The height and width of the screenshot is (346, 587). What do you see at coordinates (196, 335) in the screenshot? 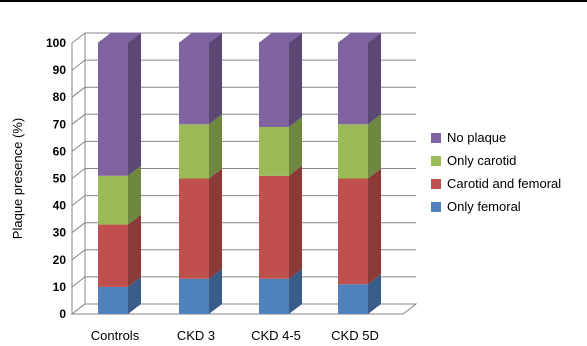
I see `x-tick-label: CKD 3` at bounding box center [196, 335].